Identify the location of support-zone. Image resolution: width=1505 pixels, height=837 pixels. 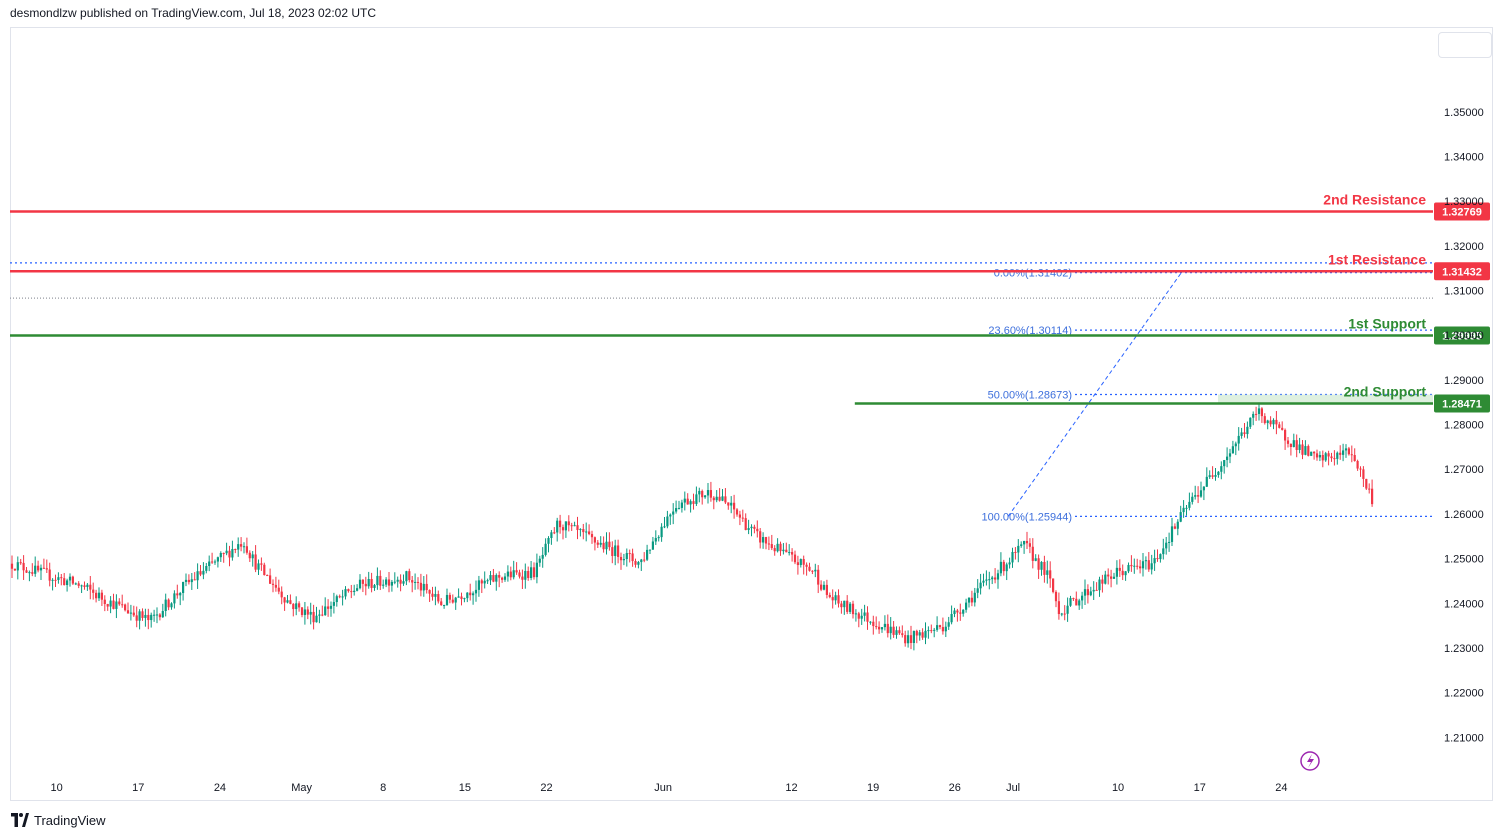
(1325, 399).